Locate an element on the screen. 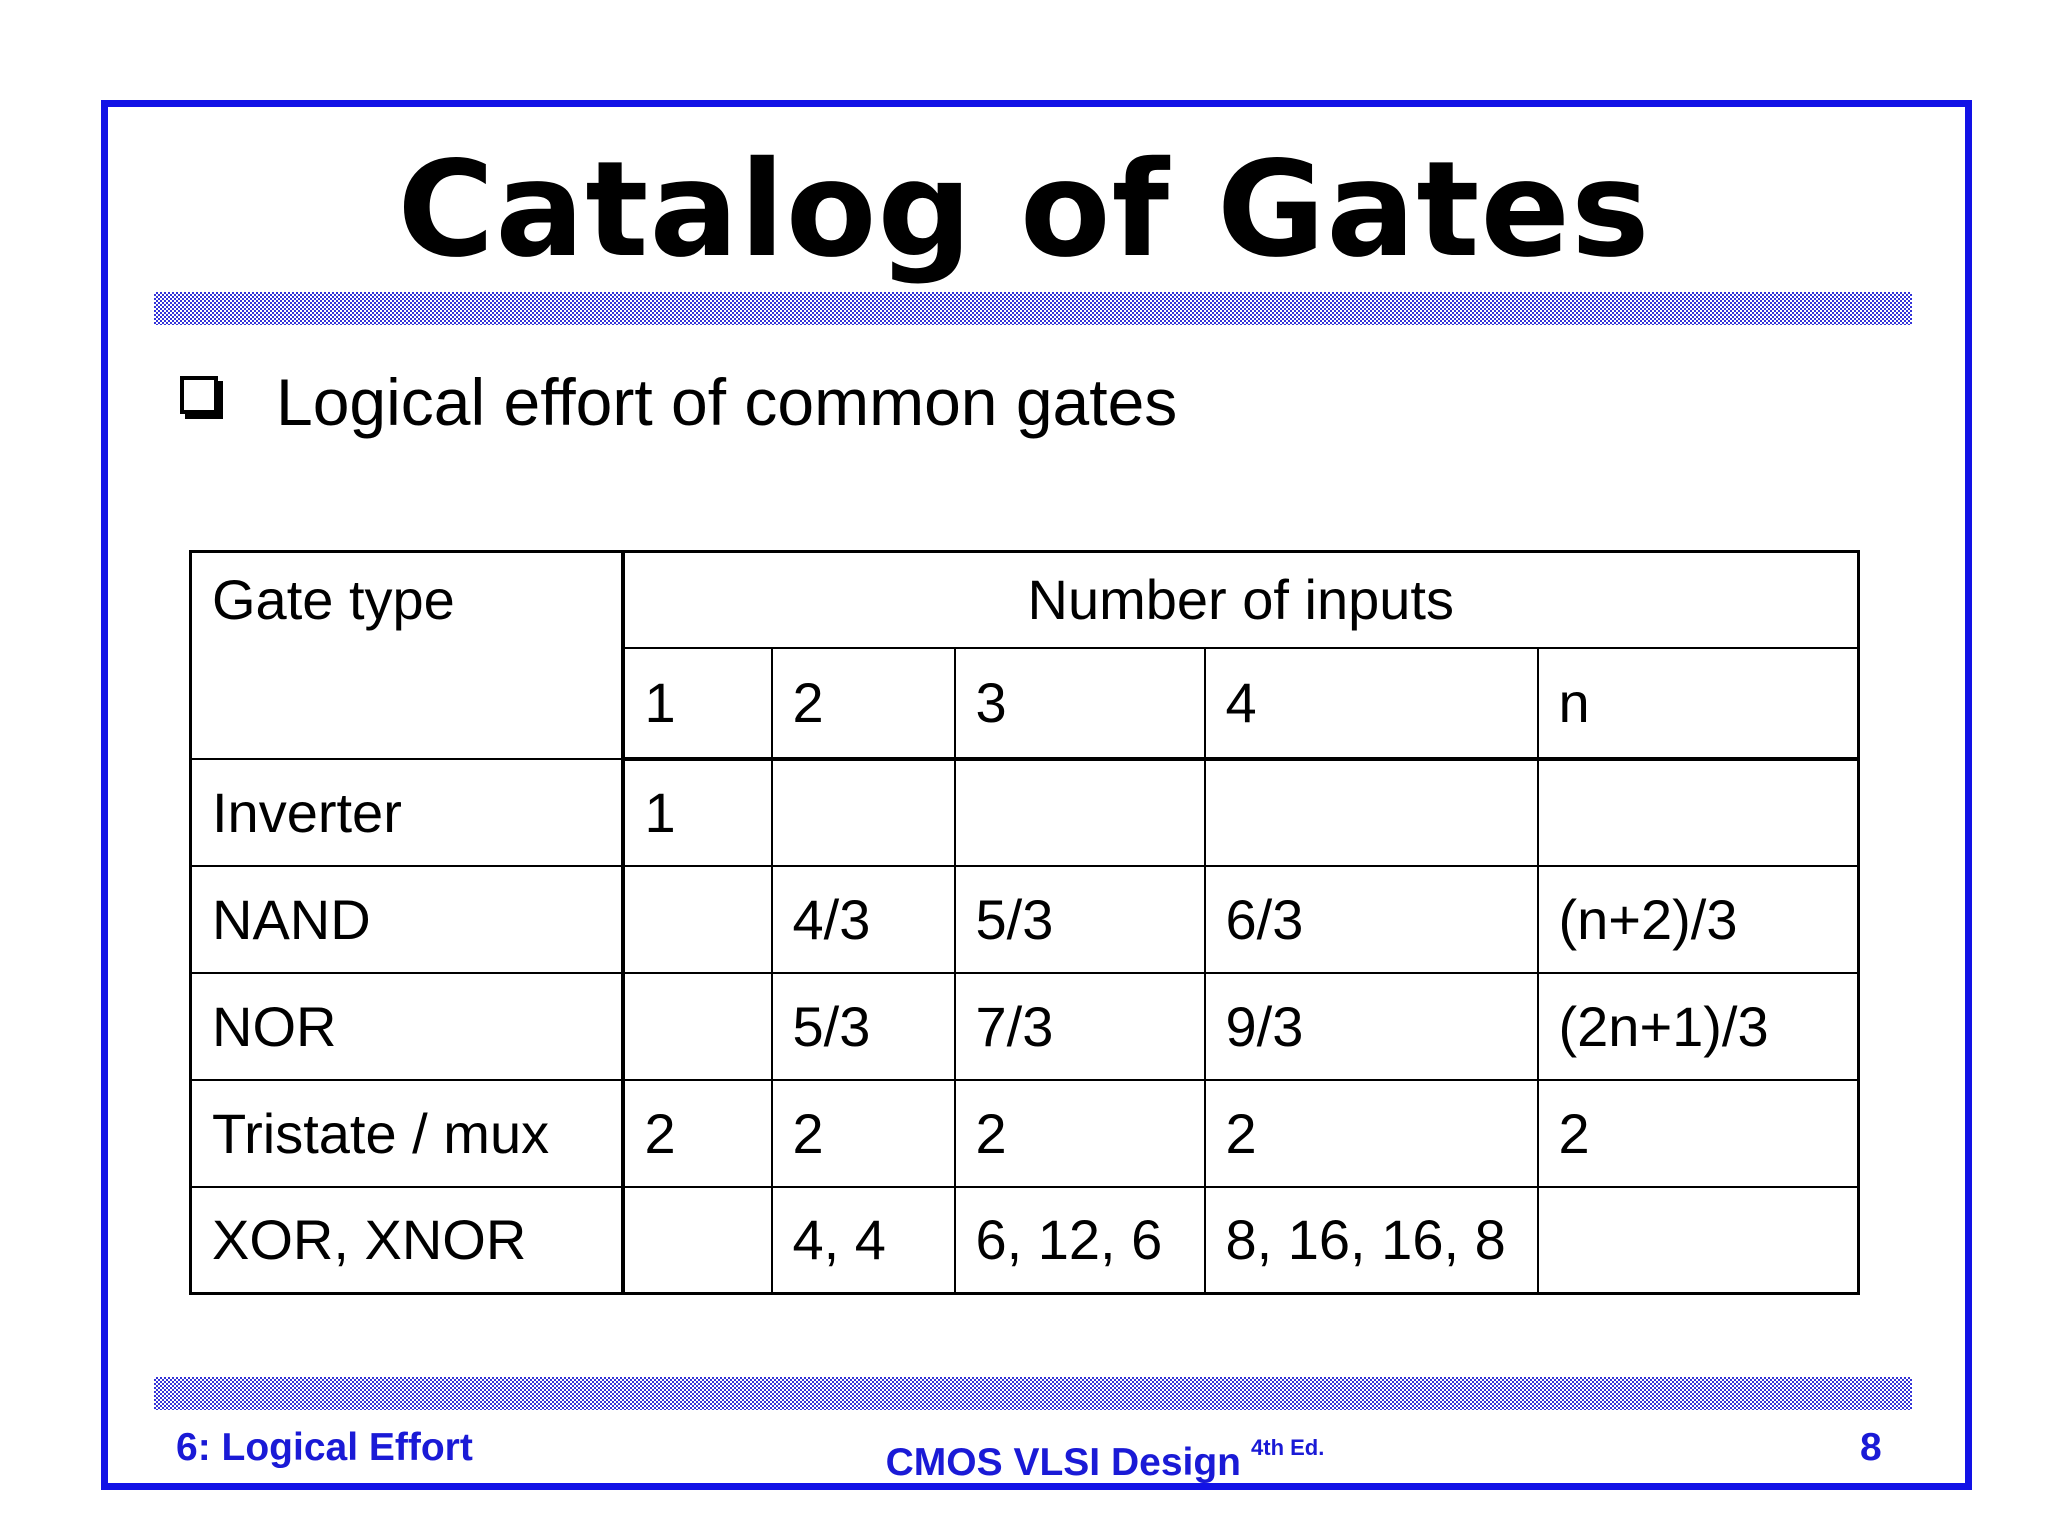  table-cell: 7/3 is located at coordinates (1079, 1026).